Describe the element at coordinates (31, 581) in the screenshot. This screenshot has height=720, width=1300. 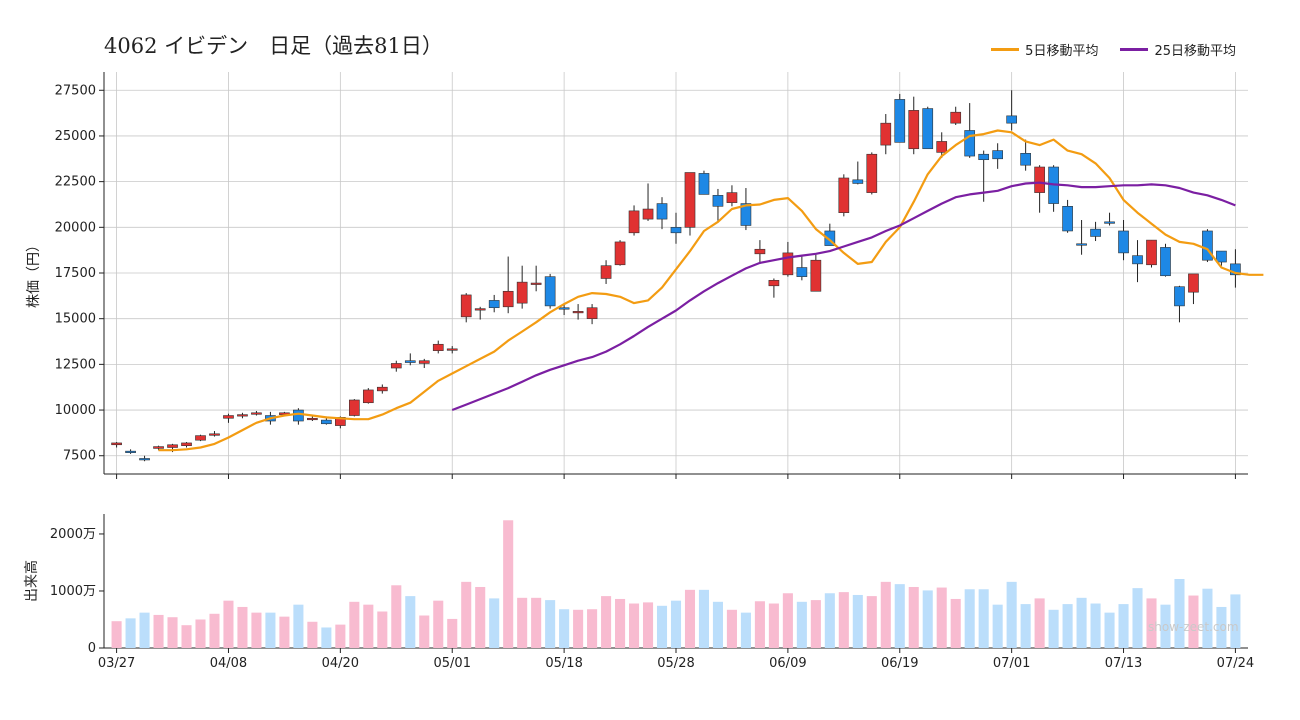
I see `volume-ylabel: 出来高` at that location.